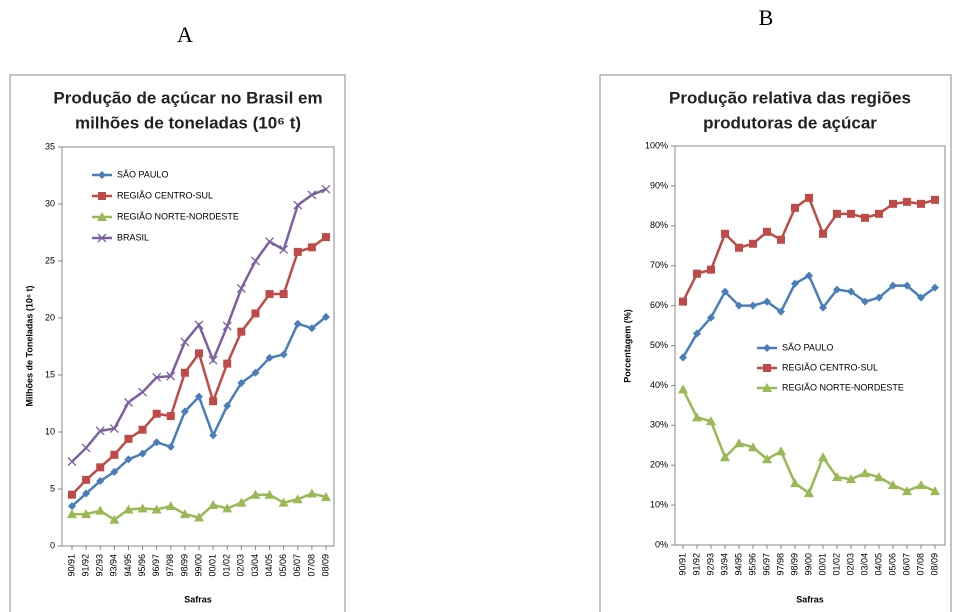 This screenshot has width=955, height=612. What do you see at coordinates (836, 564) in the screenshot?
I see `x-tick-label: 01/02` at bounding box center [836, 564].